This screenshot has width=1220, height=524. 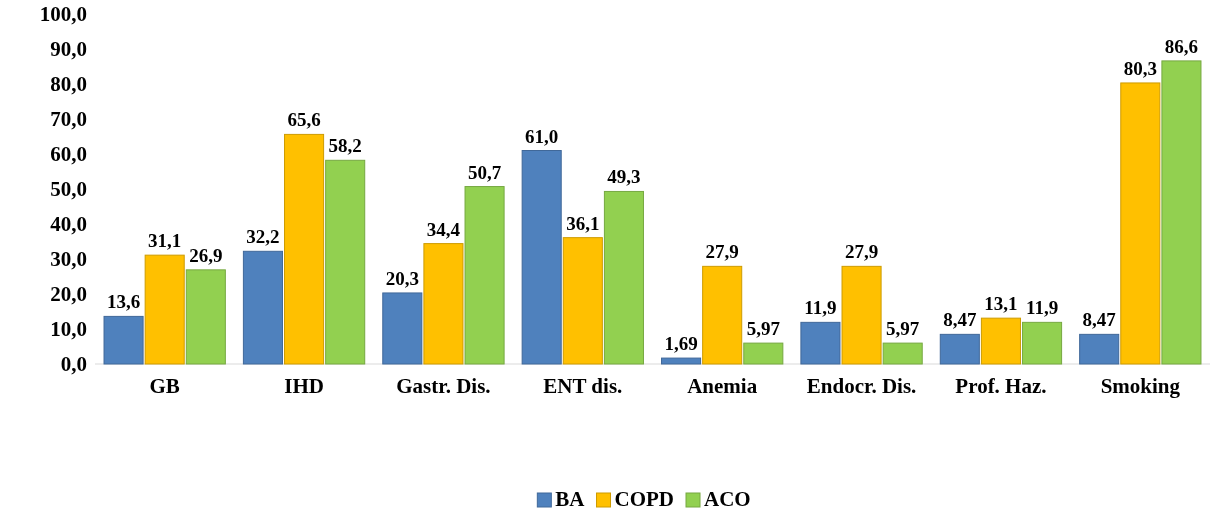 What do you see at coordinates (1140, 385) in the screenshot?
I see `x-tick-label: Smoking` at bounding box center [1140, 385].